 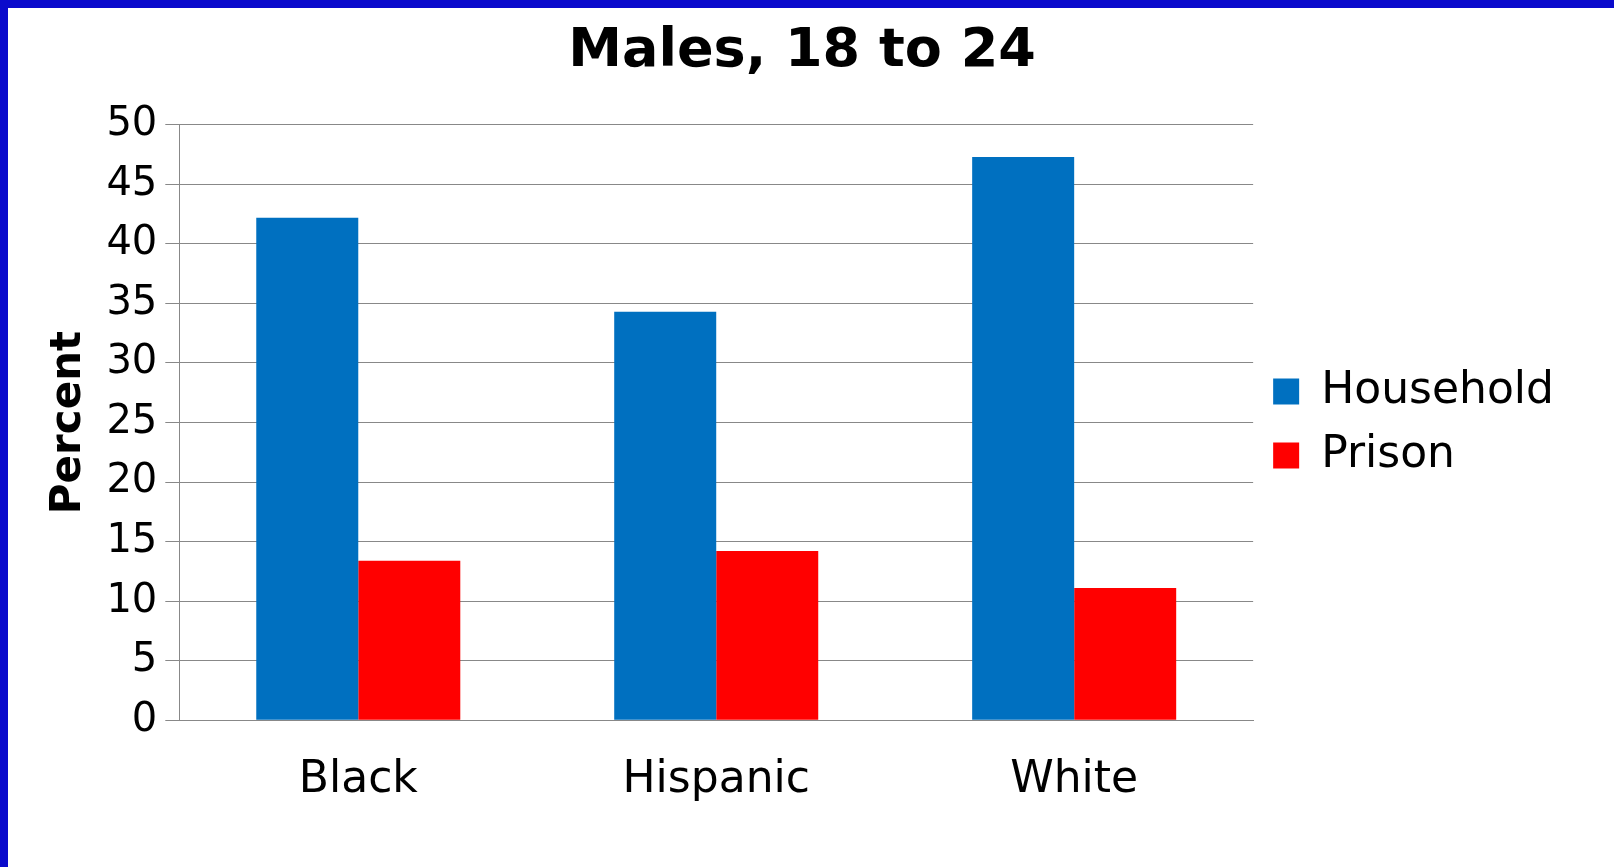 What do you see at coordinates (132, 478) in the screenshot?
I see `y-tick-label: 20` at bounding box center [132, 478].